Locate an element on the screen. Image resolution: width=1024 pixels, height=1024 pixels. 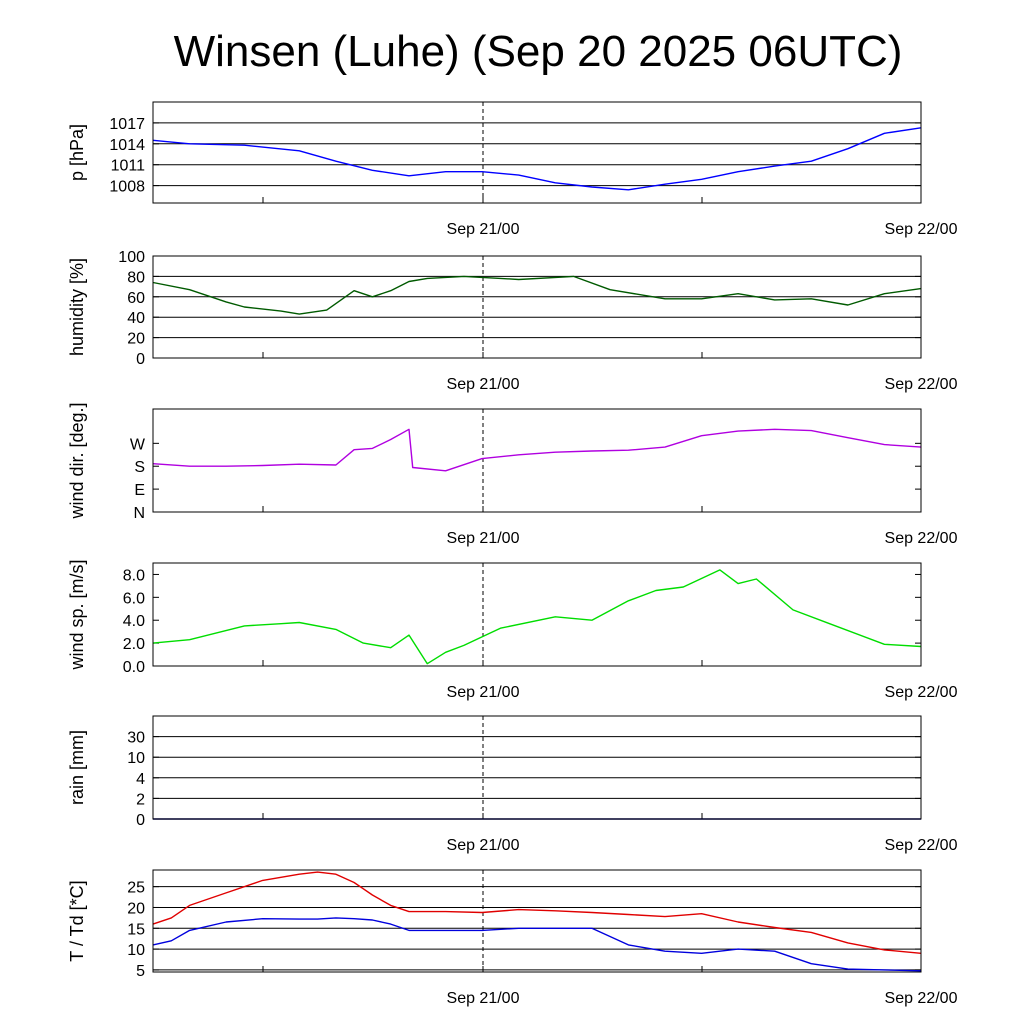
y-tick-label: E is located at coordinates (139, 490).